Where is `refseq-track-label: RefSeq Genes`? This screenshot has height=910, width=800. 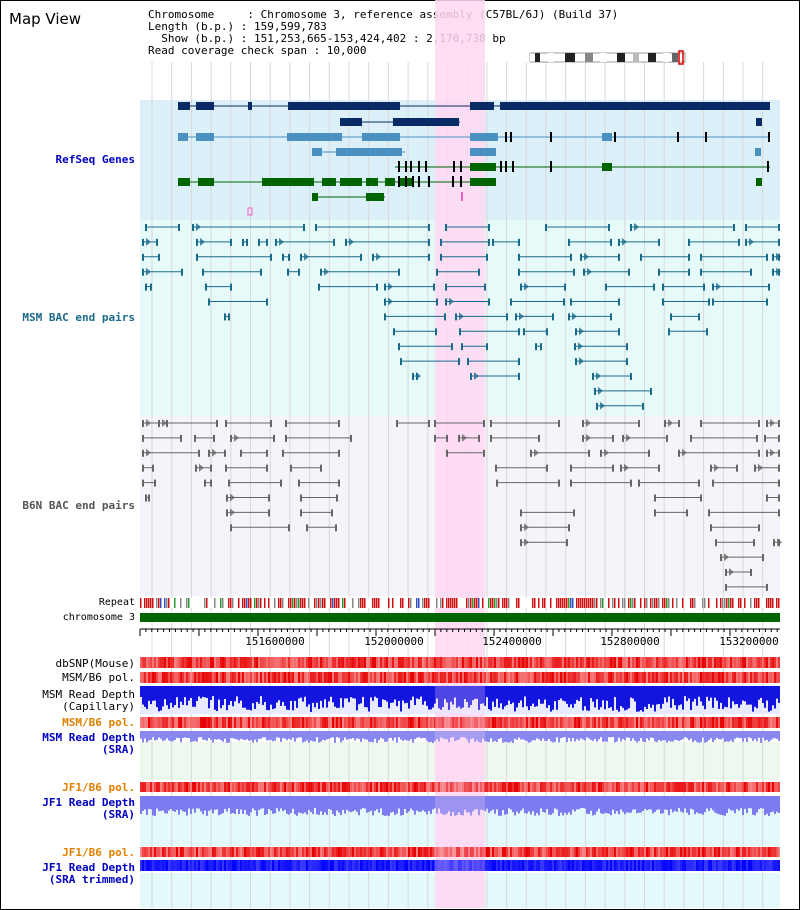 refseq-track-label: RefSeq Genes is located at coordinates (95, 159).